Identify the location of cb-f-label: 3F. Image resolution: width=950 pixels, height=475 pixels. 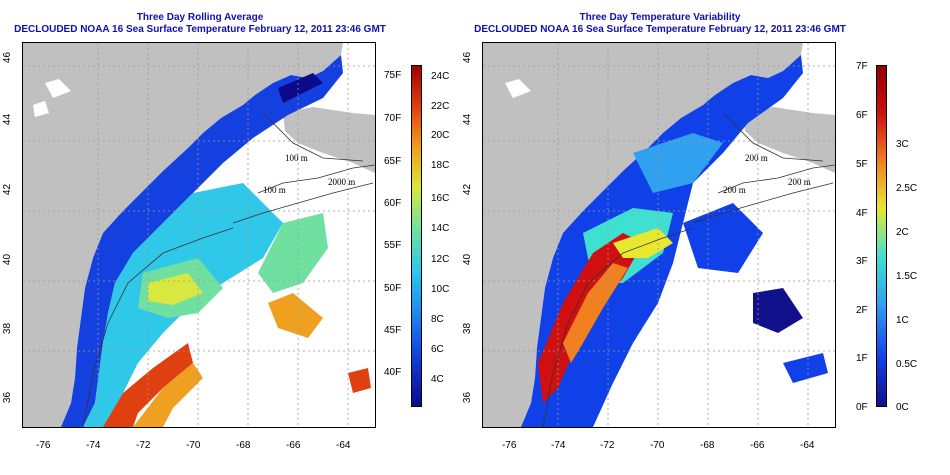
(862, 261).